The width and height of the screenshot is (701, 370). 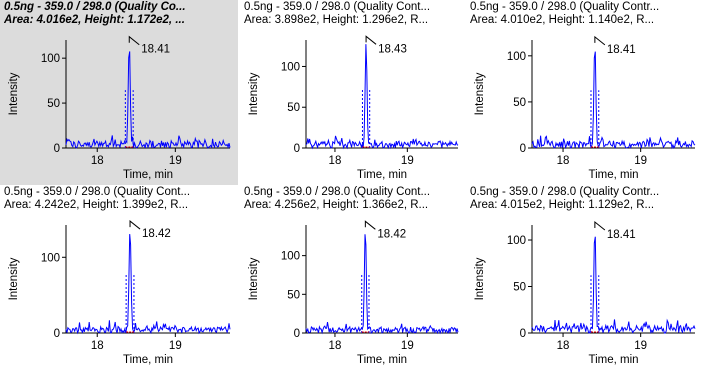 I want to click on peak-label: 18.43, so click(x=392, y=49).